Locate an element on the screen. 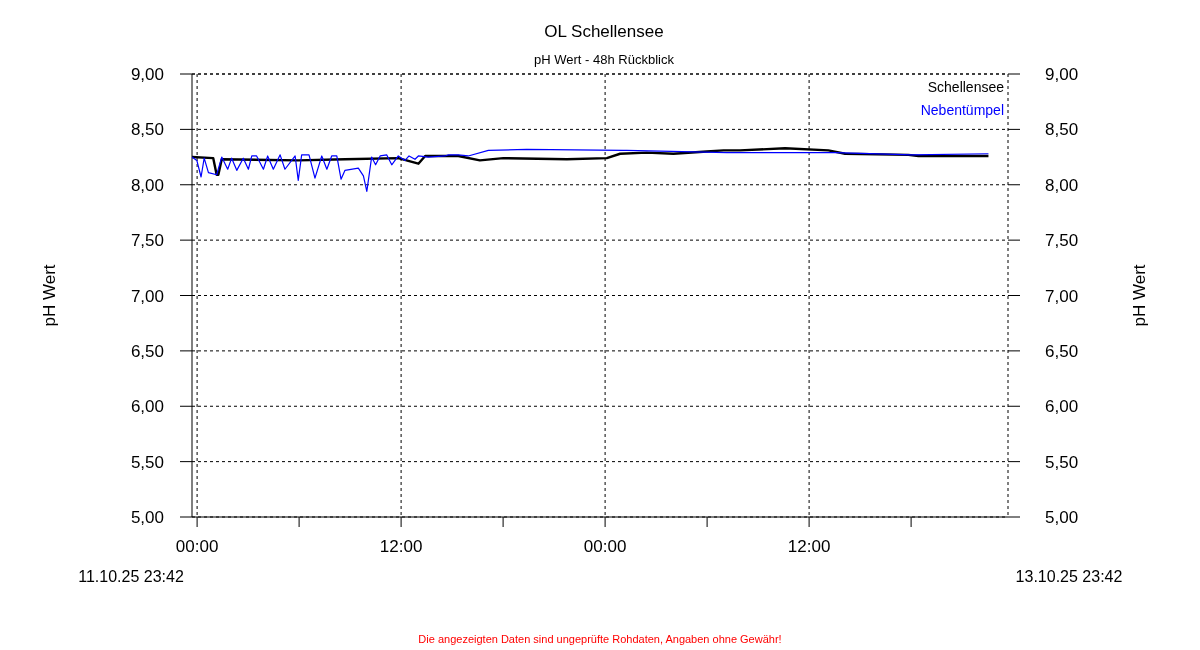 The height and width of the screenshot is (650, 1200). y-tick-label: 5,00 is located at coordinates (147, 517).